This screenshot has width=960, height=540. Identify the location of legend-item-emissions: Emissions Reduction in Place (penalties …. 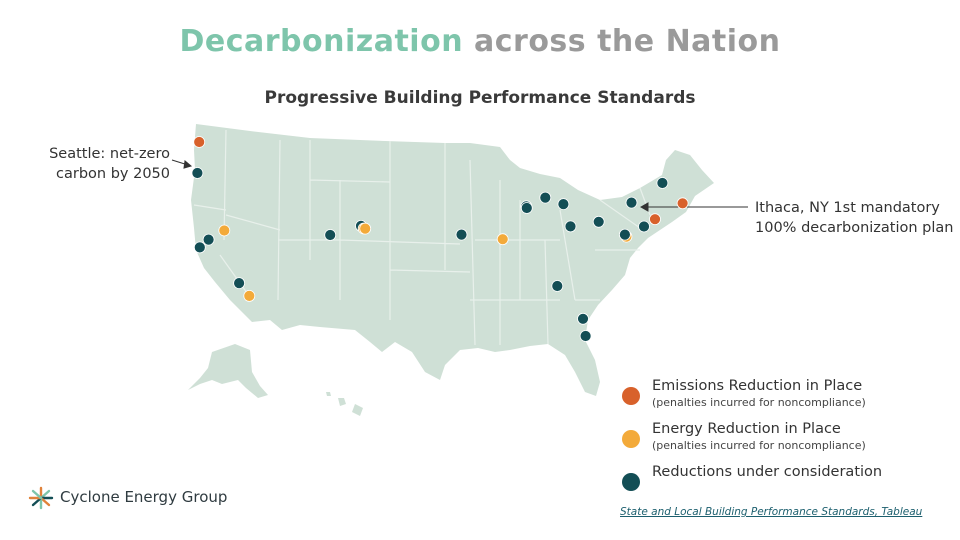
(780, 393).